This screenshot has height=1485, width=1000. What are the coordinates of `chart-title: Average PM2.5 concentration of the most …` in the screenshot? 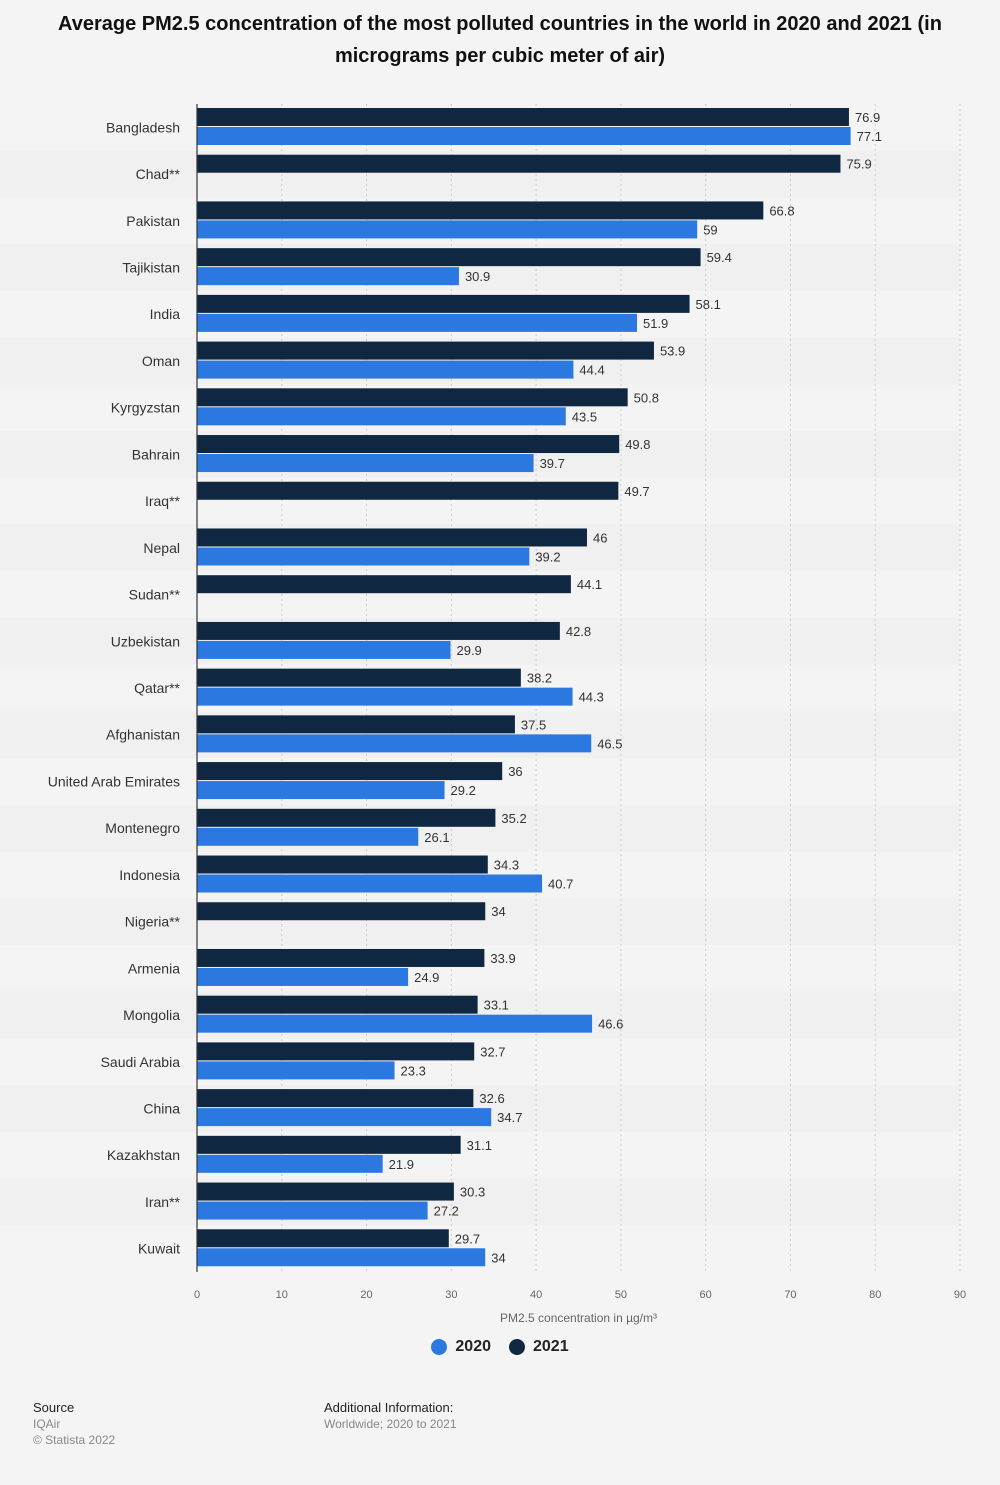 It's located at (500, 40).